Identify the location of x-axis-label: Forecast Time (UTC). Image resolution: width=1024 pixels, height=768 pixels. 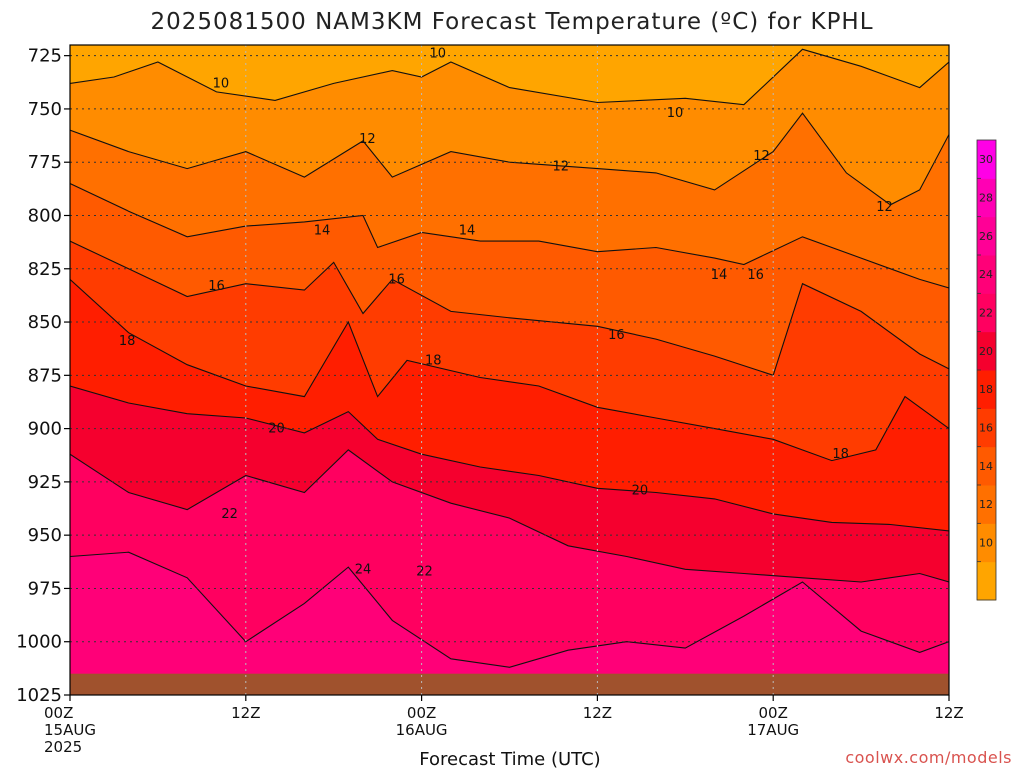
(509, 758).